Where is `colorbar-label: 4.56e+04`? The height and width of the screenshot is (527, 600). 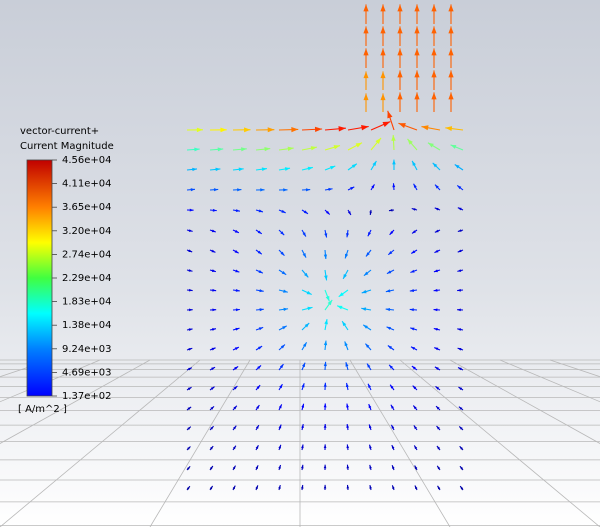 colorbar-label: 4.56e+04 is located at coordinates (87, 160).